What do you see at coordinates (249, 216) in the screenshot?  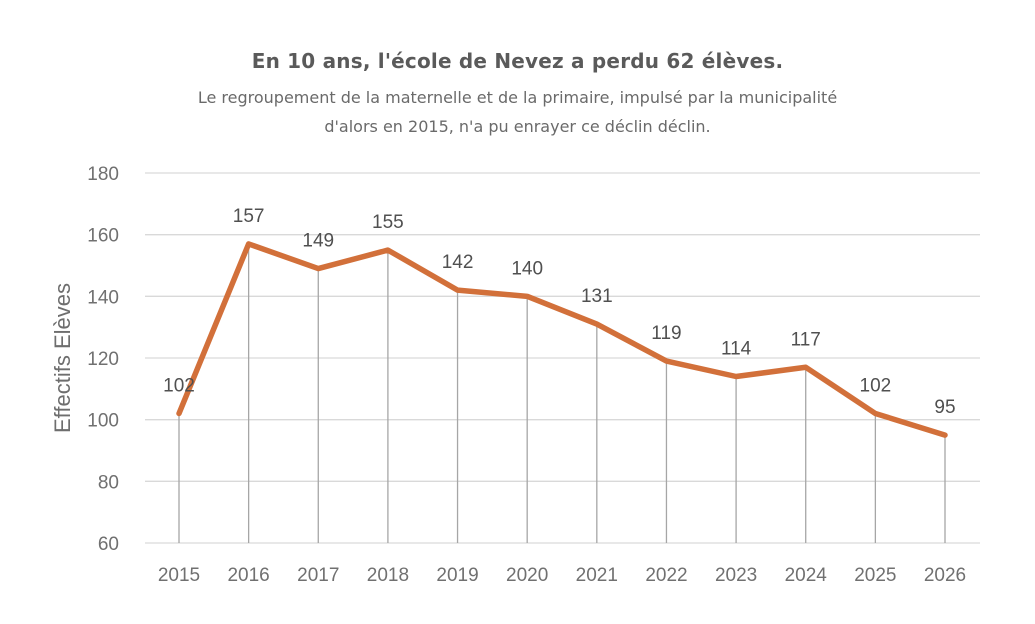 I see `data-label: 157` at bounding box center [249, 216].